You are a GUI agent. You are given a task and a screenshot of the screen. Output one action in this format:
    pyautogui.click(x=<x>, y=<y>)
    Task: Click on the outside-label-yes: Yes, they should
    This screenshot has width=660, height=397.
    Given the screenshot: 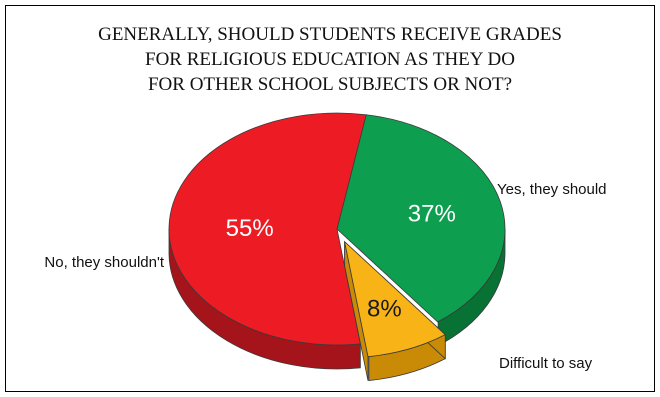 What is the action you would take?
    pyautogui.click(x=552, y=189)
    